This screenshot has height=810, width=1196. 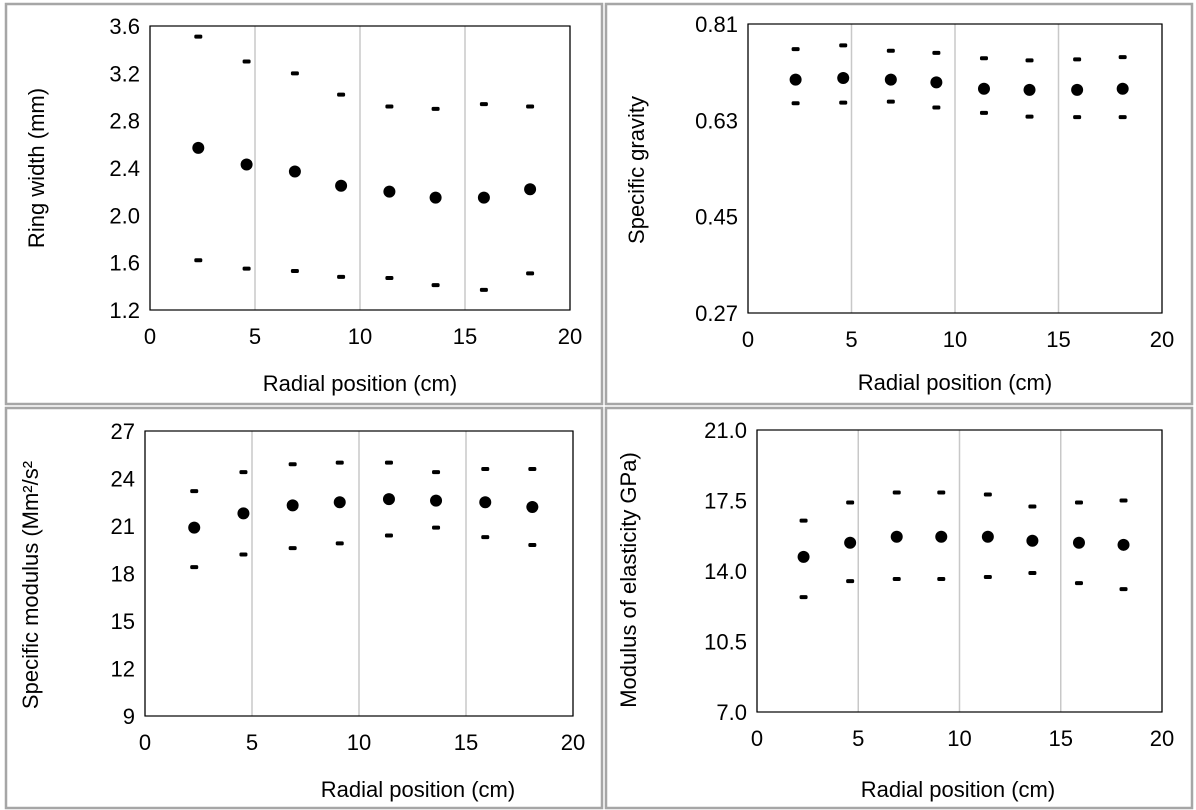 I want to click on y-tick-label: 0.81, so click(x=716, y=24).